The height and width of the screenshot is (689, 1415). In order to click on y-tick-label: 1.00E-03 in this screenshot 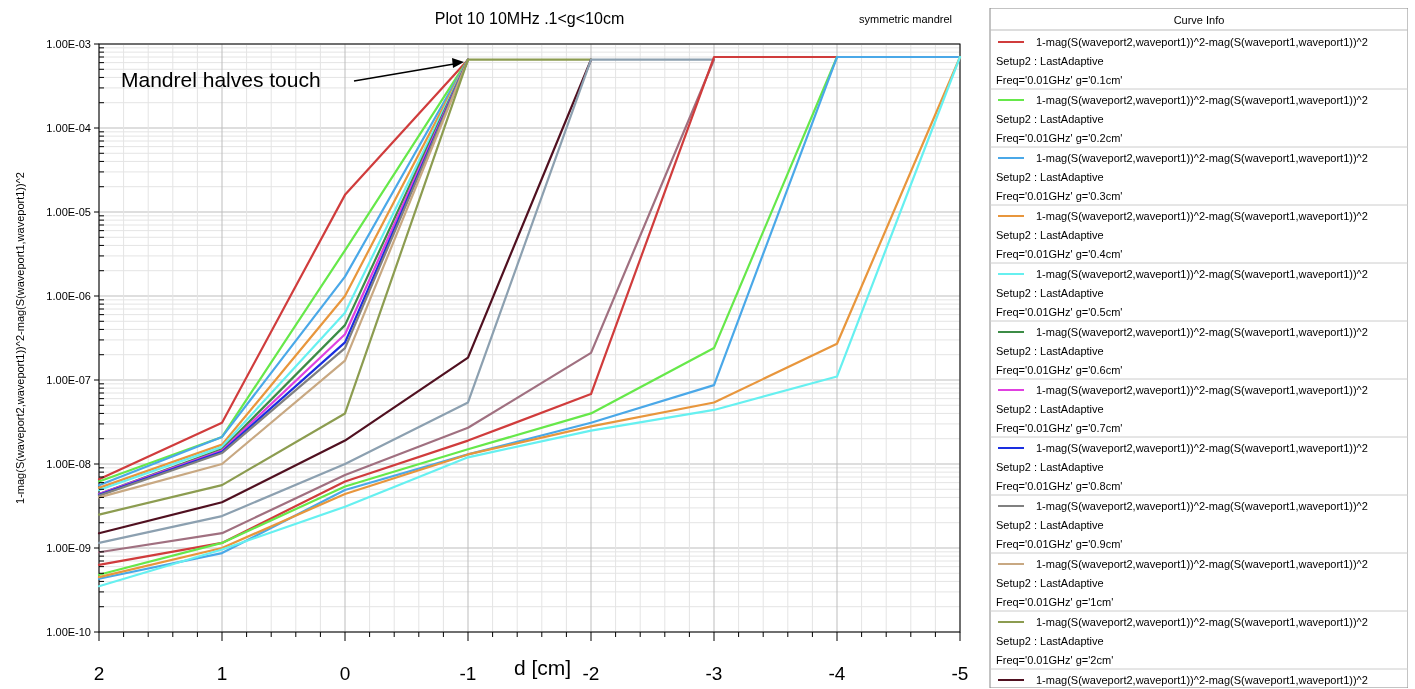, I will do `click(68, 44)`.